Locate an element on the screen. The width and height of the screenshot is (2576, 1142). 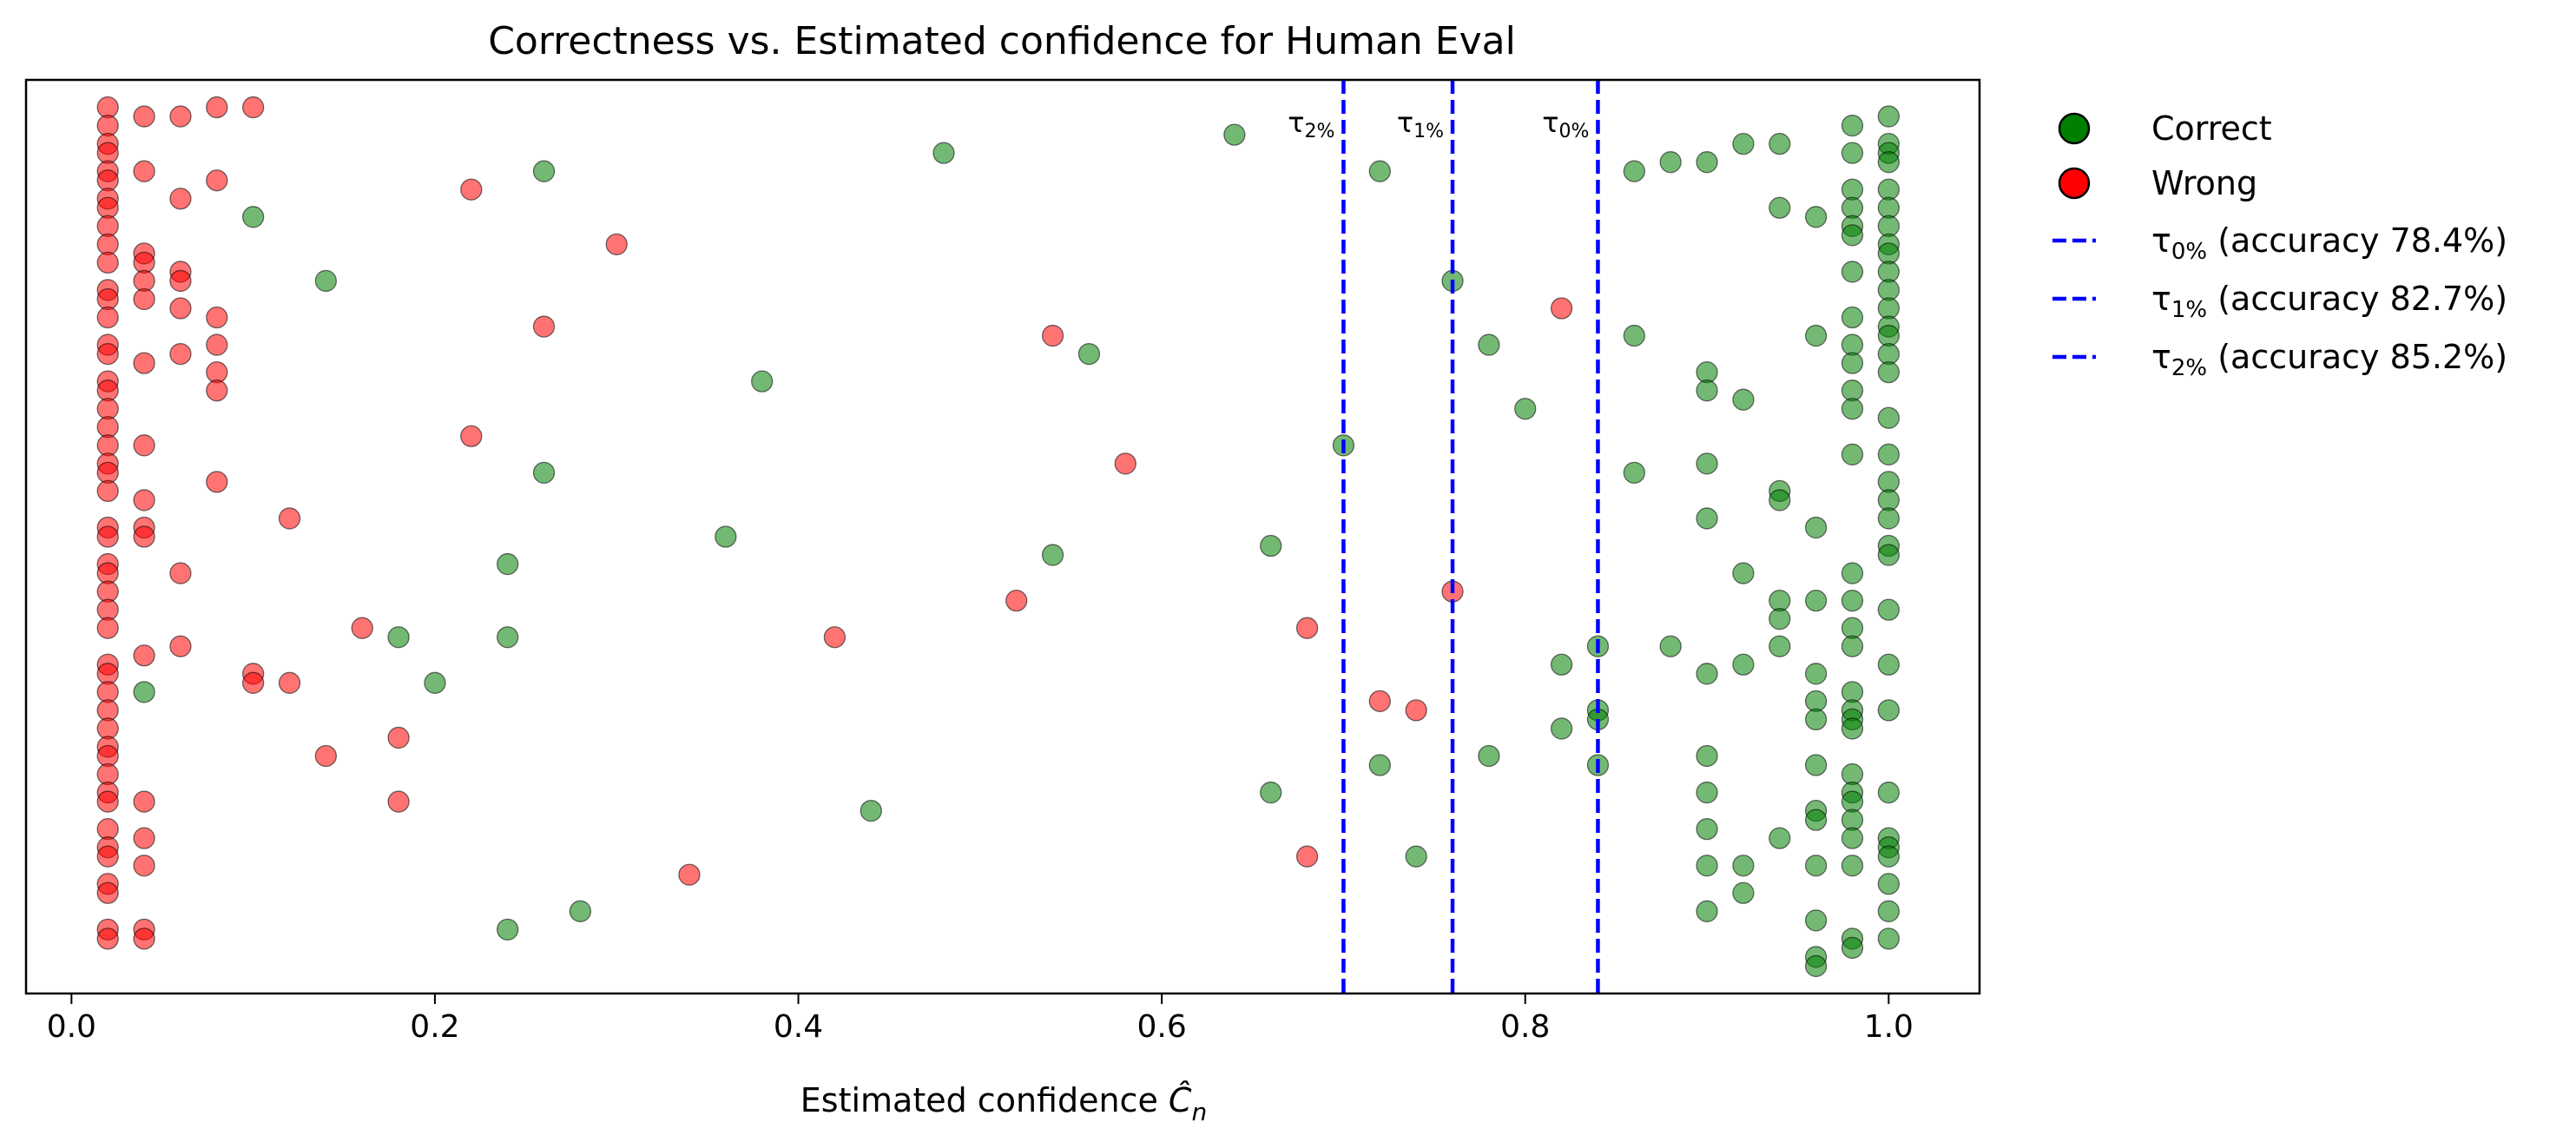
x-tick-label: 0.6 is located at coordinates (1162, 1027).